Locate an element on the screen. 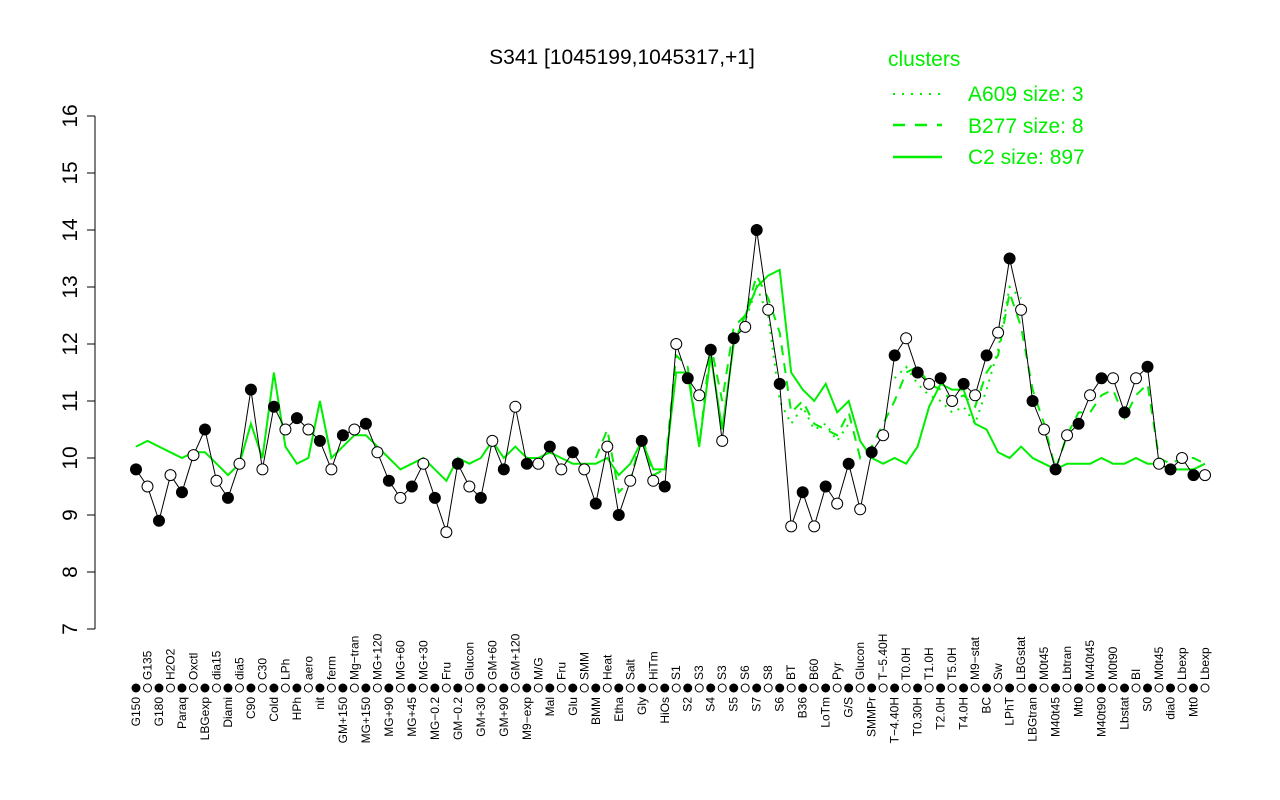 The width and height of the screenshot is (1280, 800). x-tick-label: M40t90 is located at coordinates (1102, 717).